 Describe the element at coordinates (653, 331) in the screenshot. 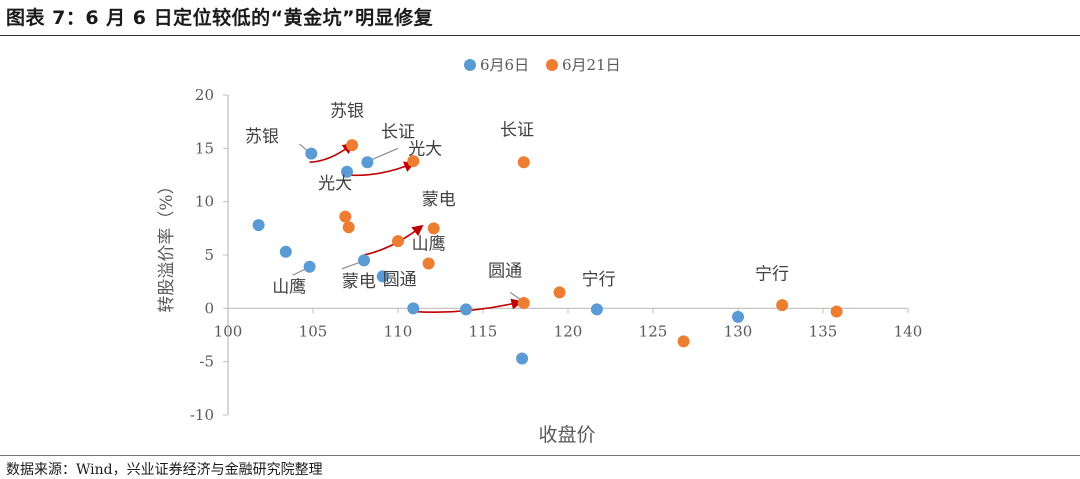

I see `x-tick-label: 125` at that location.